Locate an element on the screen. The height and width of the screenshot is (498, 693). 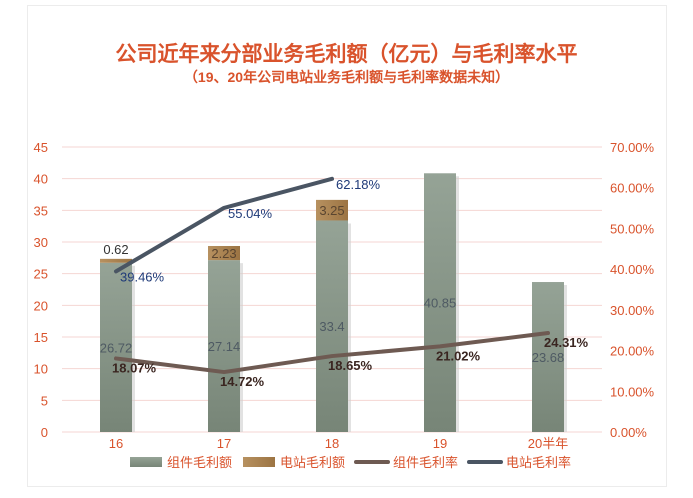
left-axis-tick: 0 is located at coordinates (44, 432).